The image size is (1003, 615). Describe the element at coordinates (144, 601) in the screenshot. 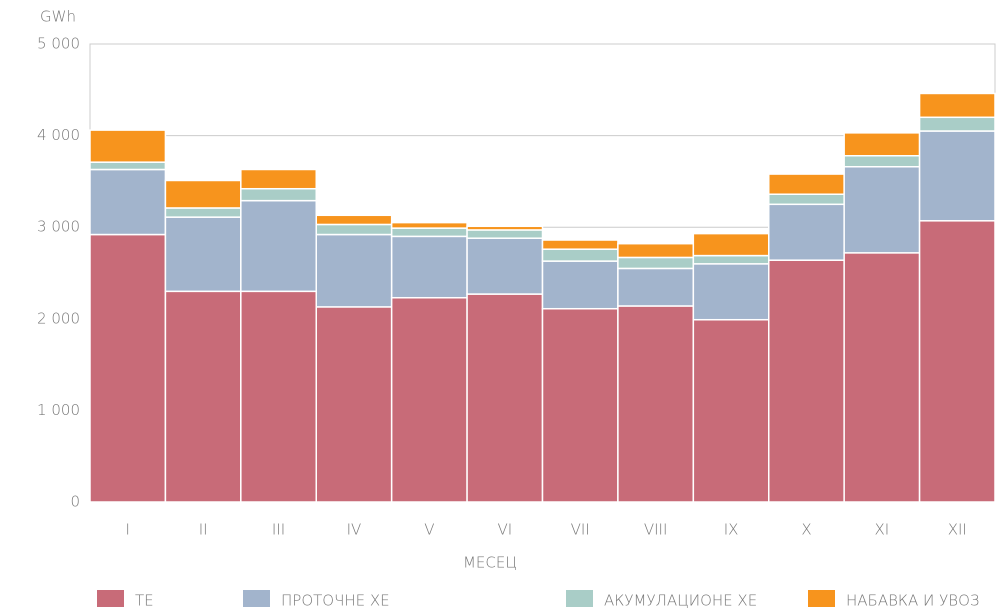

I see `legend-label: ТЕ` at that location.